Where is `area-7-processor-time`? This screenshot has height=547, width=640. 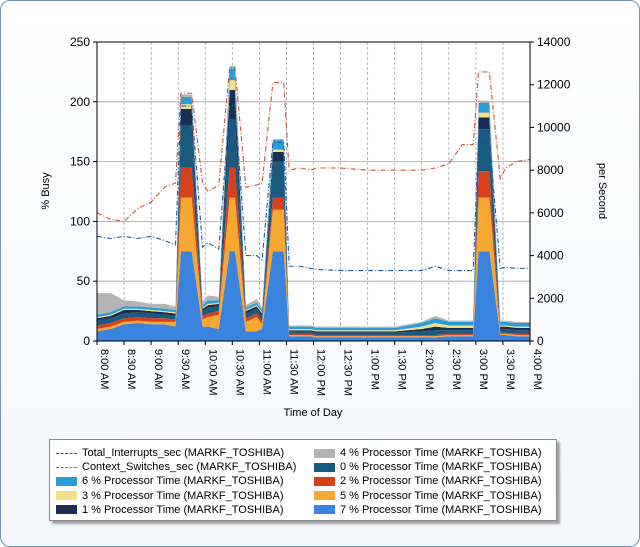 area-7-processor-time is located at coordinates (313, 296).